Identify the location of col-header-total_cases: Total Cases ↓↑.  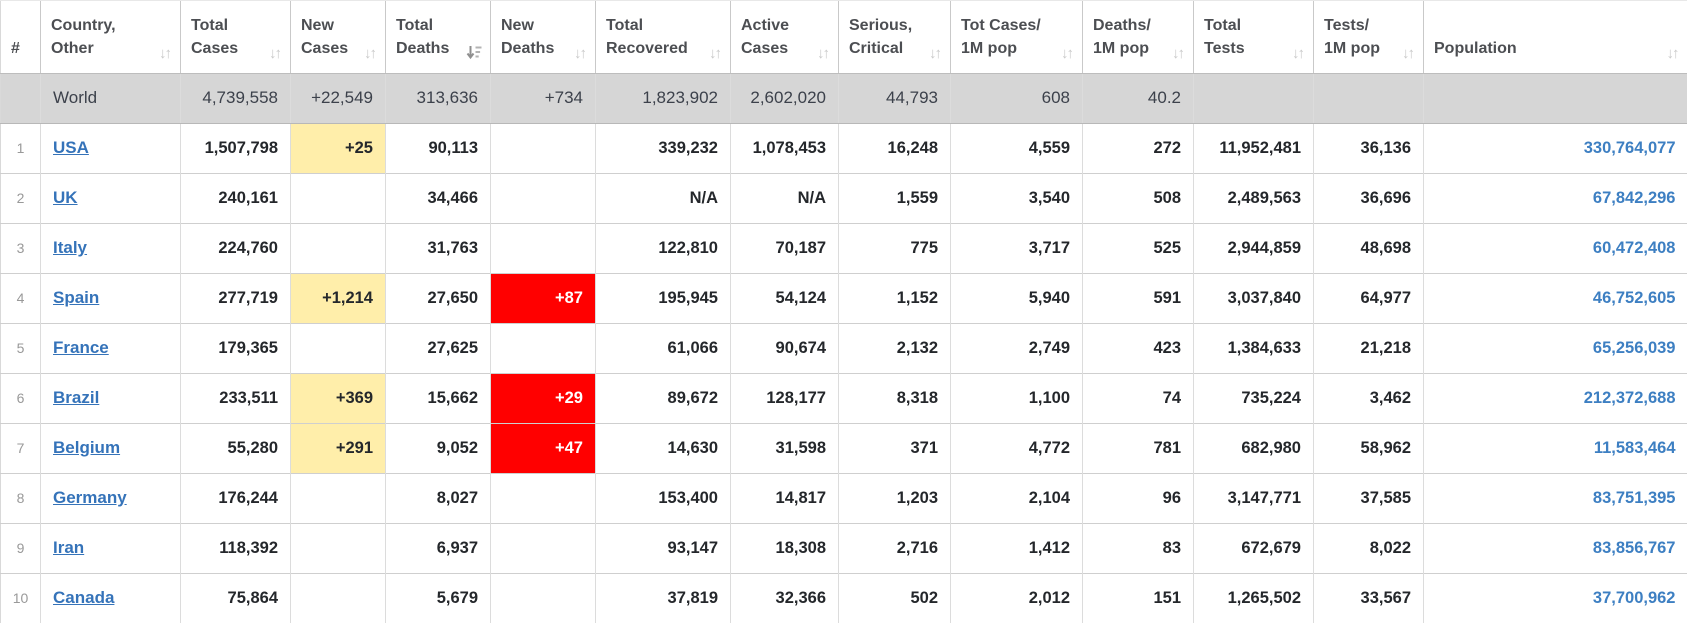
(236, 37).